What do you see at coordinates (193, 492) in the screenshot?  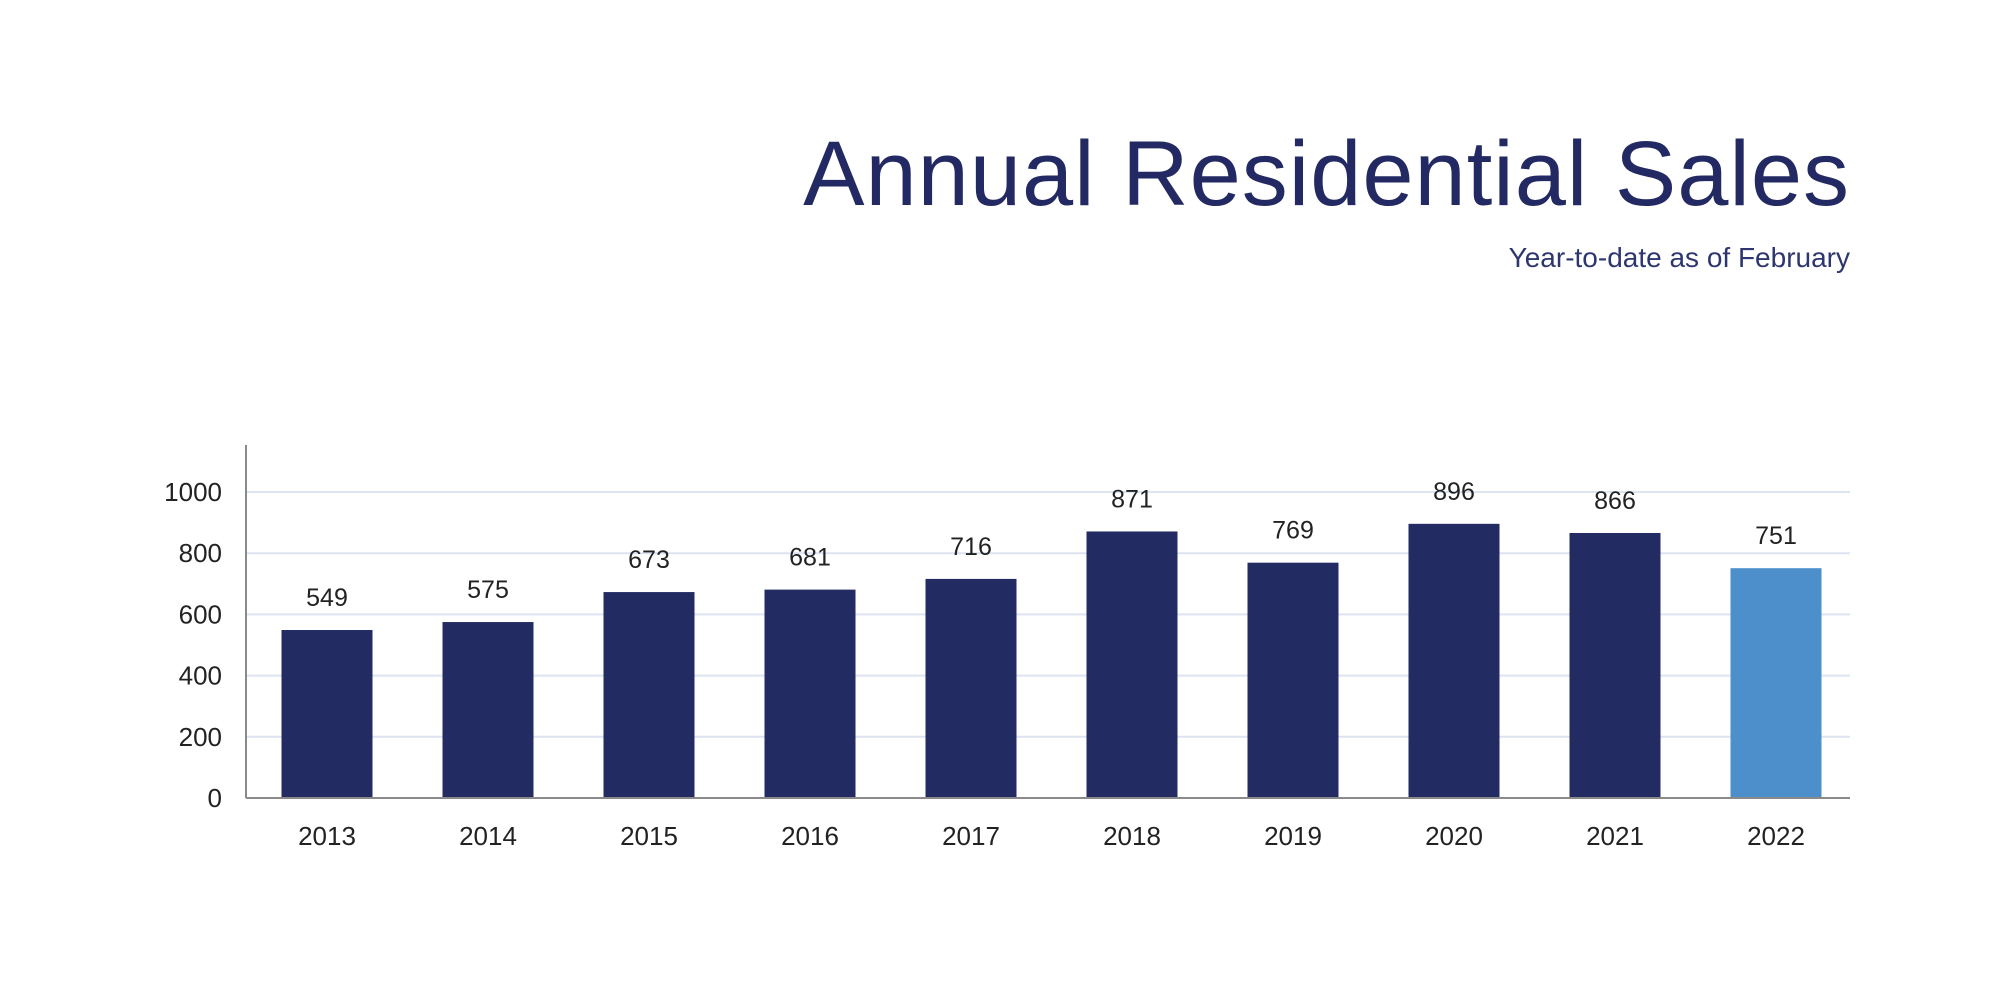 I see `y-tick-label: 1000` at bounding box center [193, 492].